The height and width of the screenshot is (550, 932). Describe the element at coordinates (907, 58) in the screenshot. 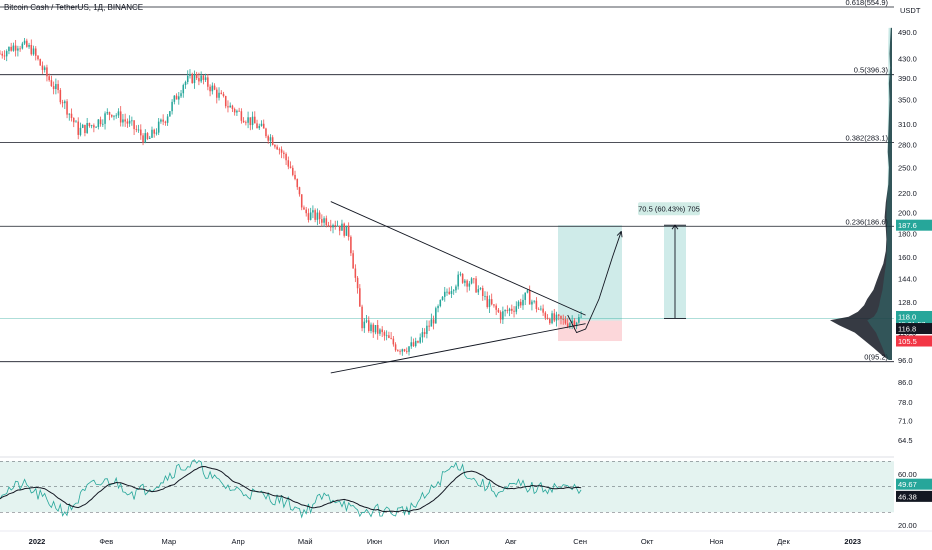

I see `y-tick-label: 430.0` at that location.